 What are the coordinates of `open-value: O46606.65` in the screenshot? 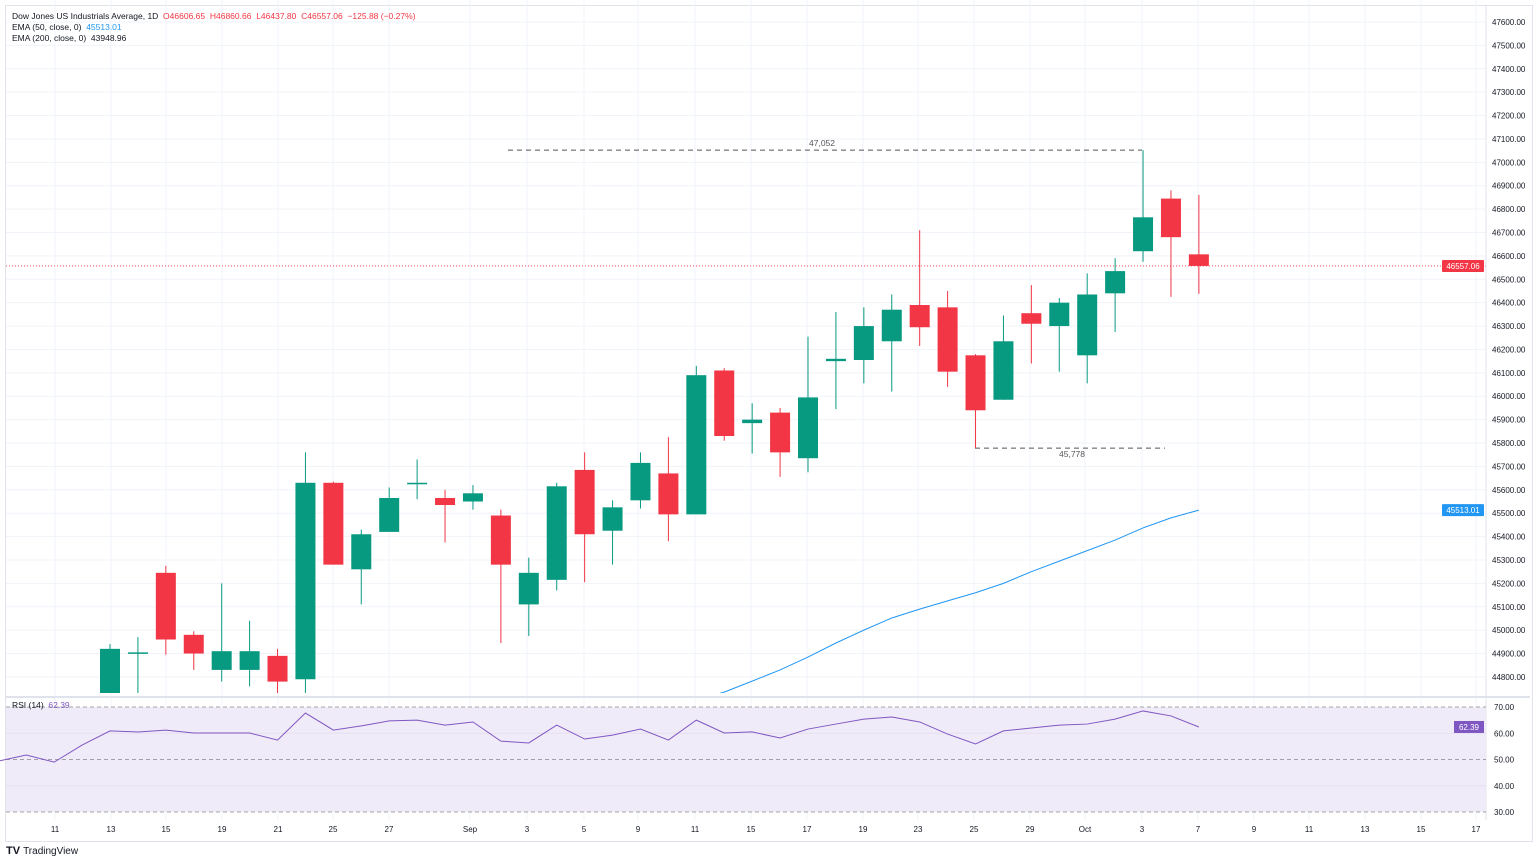 It's located at (184, 16).